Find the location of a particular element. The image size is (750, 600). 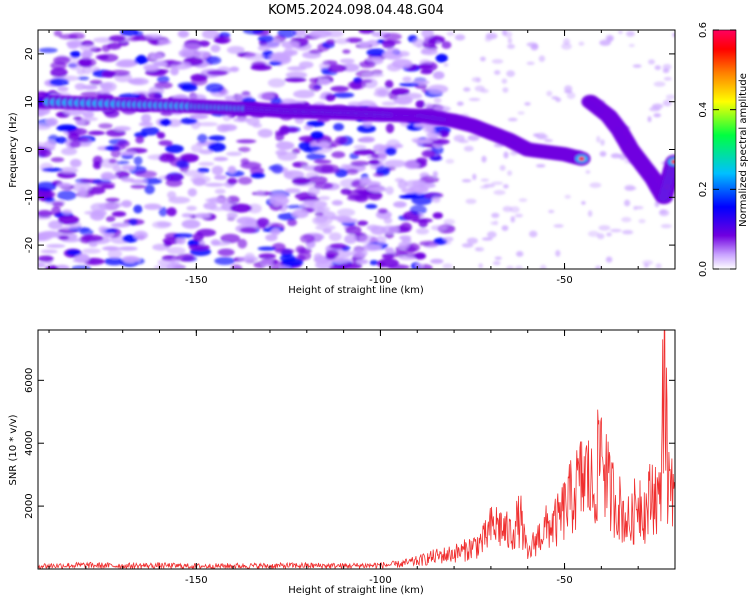

y-tick-label: 10 is located at coordinates (29, 101).